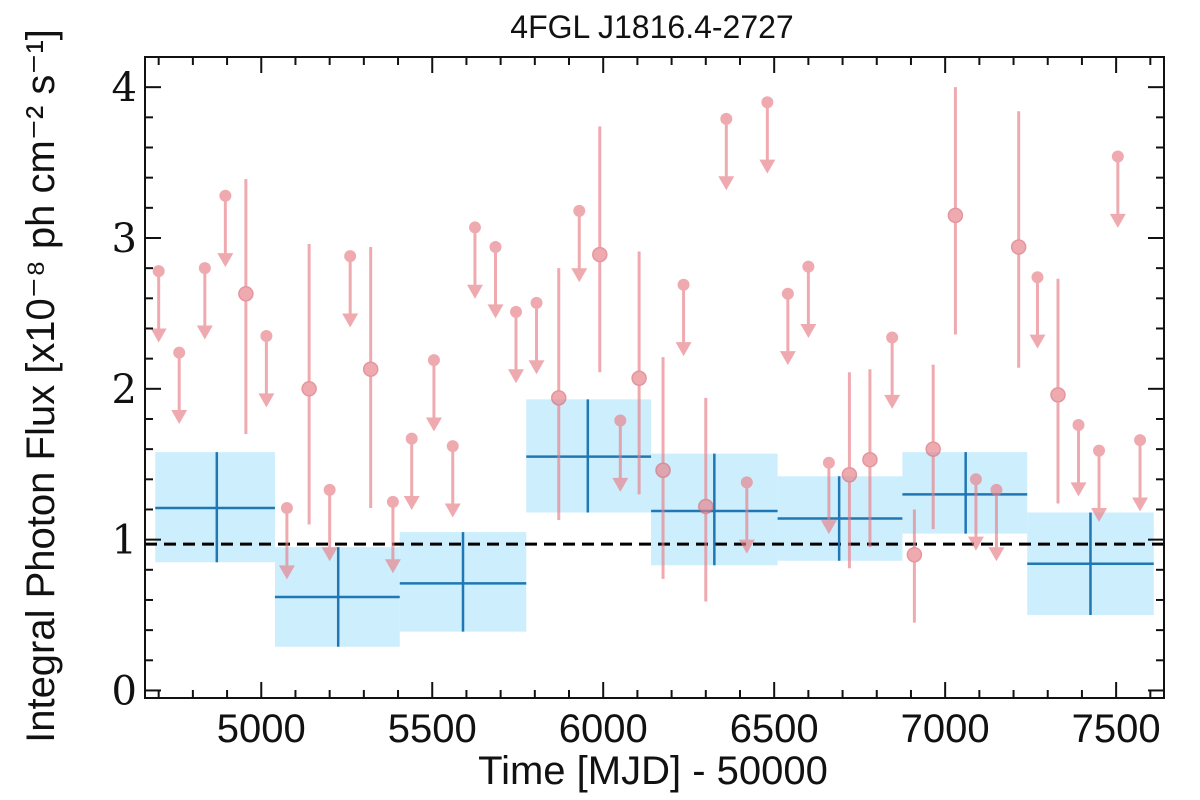  Describe the element at coordinates (1116, 729) in the screenshot. I see `x-tick-label: 7500` at that location.